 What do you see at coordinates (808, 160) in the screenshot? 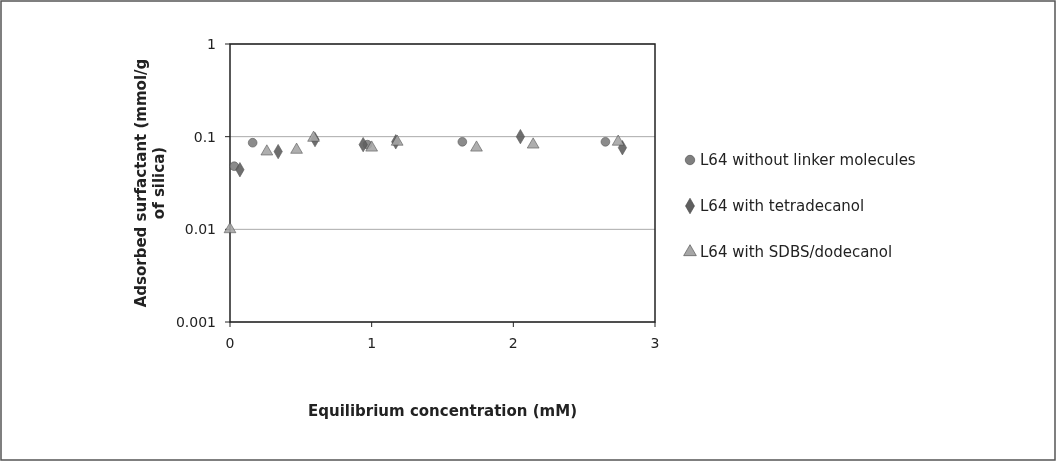
I see `legend-label: L64 without linker molecules` at bounding box center [808, 160].